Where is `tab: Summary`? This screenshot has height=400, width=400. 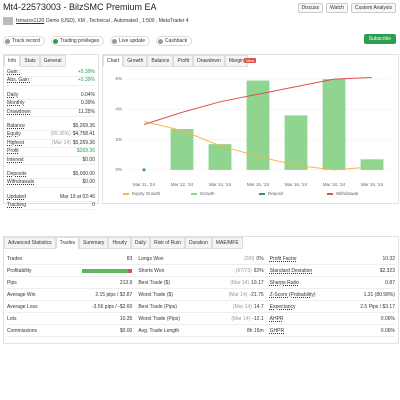 tab: Summary is located at coordinates (94, 243).